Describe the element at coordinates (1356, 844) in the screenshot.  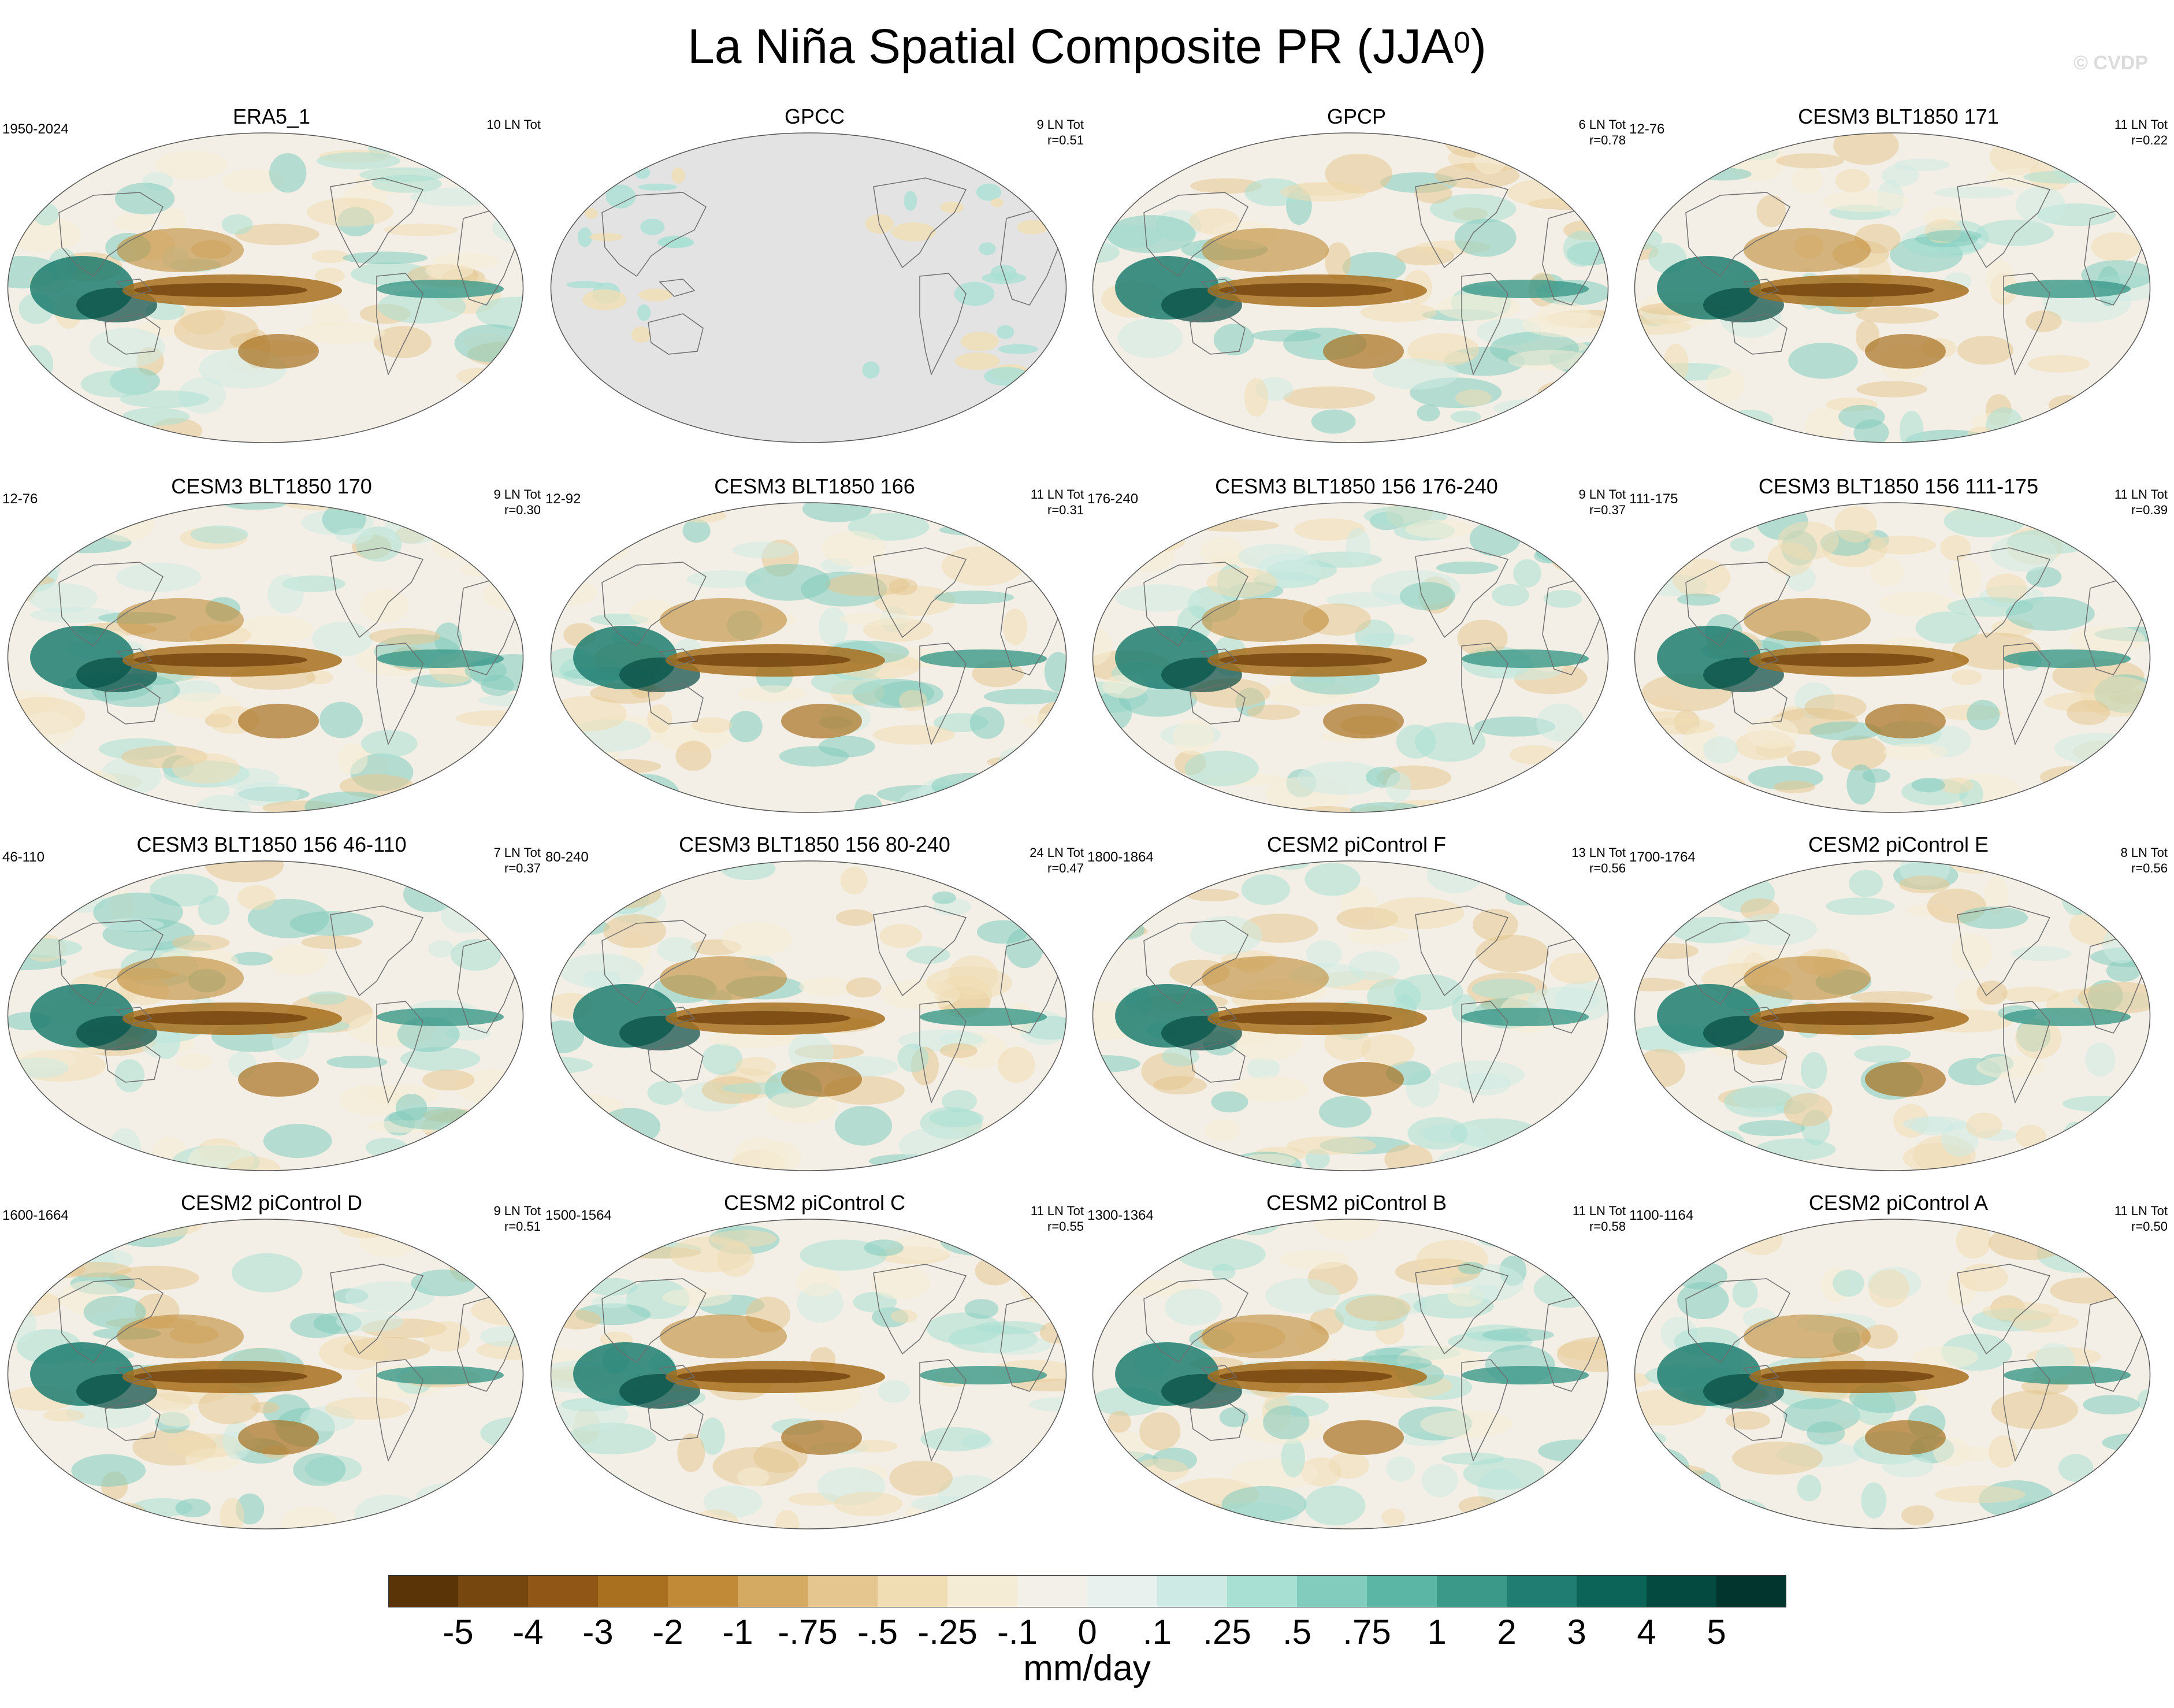
I see `panel-title: CESM2 piControl F` at that location.